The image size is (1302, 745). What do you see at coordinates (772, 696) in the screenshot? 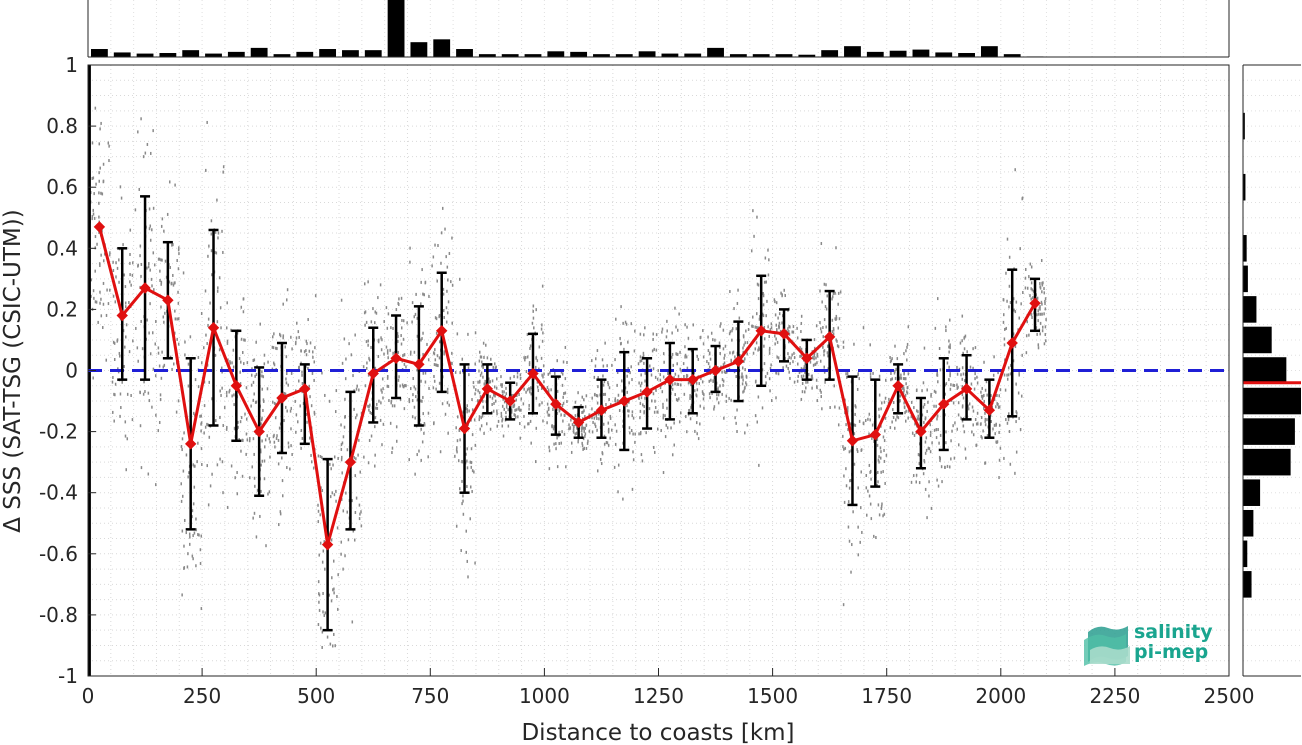
I see `x-tick-label: 1500` at bounding box center [772, 696].